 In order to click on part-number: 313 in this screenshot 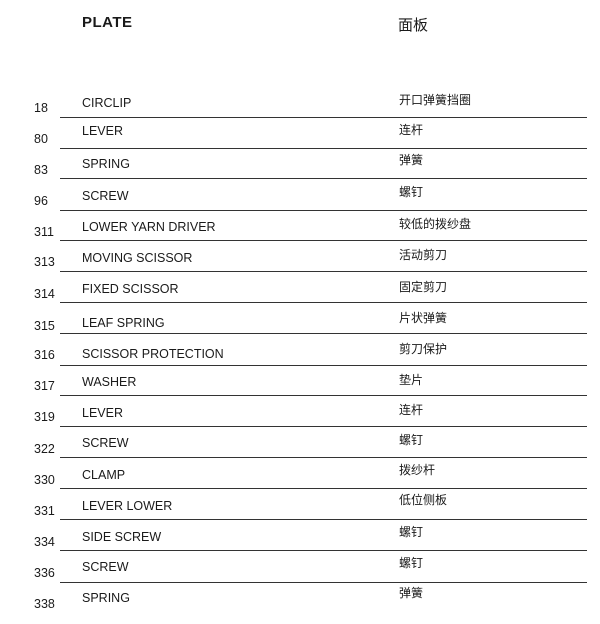, I will do `click(44, 262)`.